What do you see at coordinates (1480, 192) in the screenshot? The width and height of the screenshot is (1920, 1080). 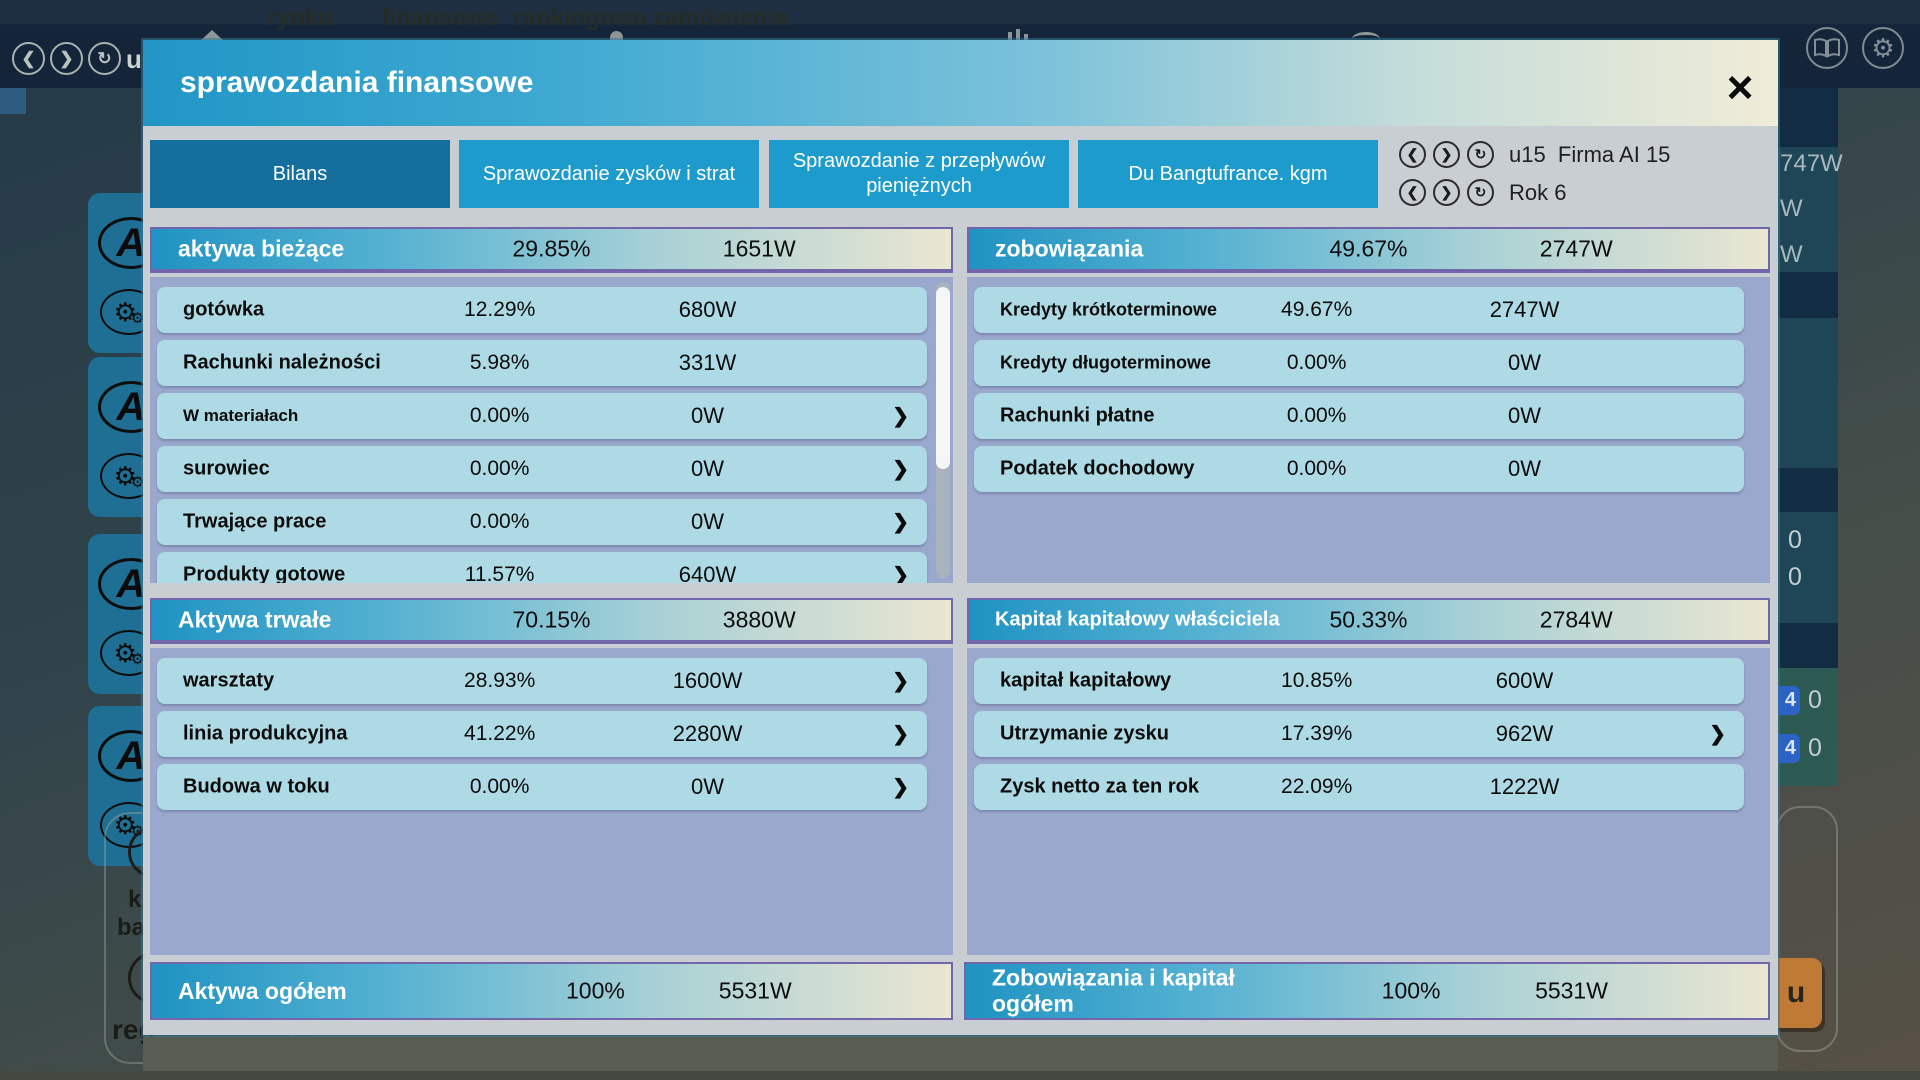 I see `year-refresh-icon: ↻` at bounding box center [1480, 192].